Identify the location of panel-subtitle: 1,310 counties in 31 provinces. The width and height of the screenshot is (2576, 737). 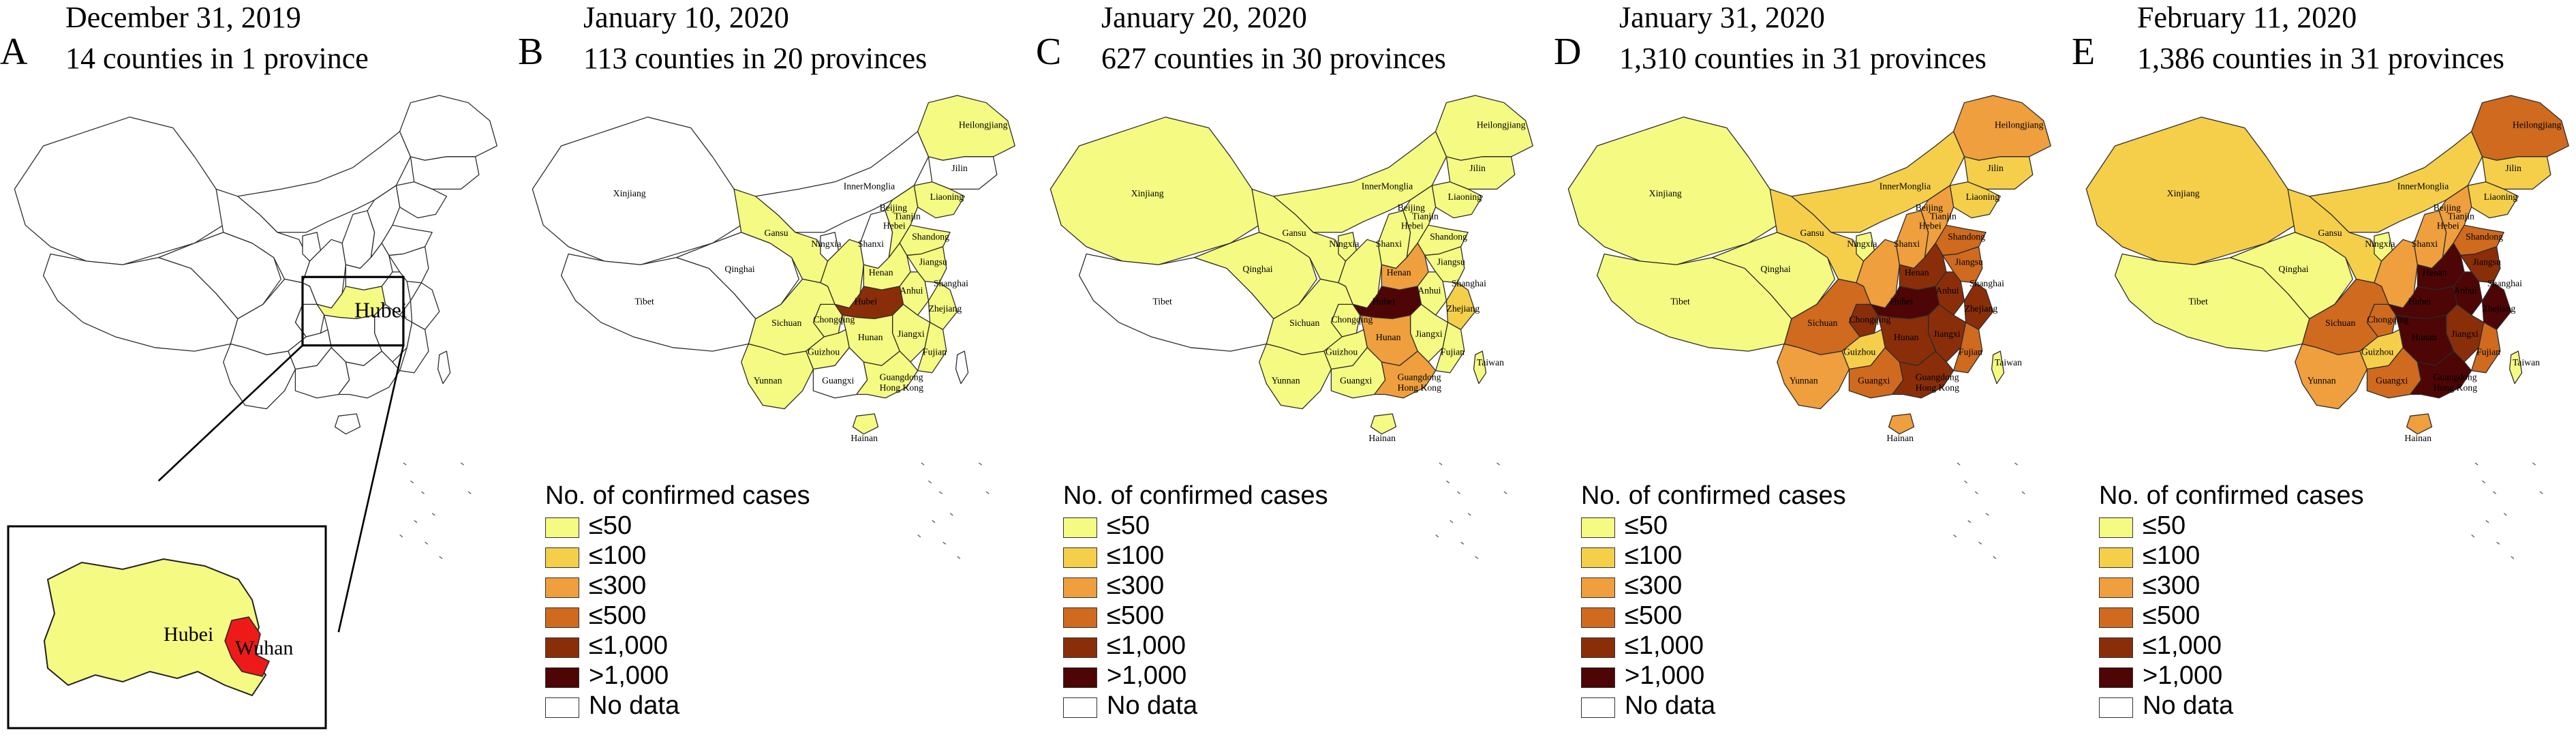
(1803, 58).